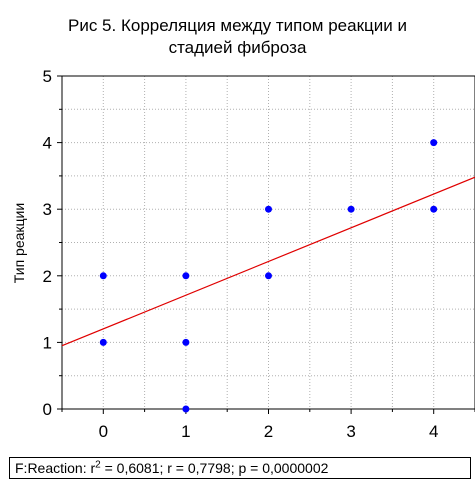 Image resolution: width=475 pixels, height=483 pixels. Describe the element at coordinates (433, 431) in the screenshot. I see `x-tick-label: 4` at that location.